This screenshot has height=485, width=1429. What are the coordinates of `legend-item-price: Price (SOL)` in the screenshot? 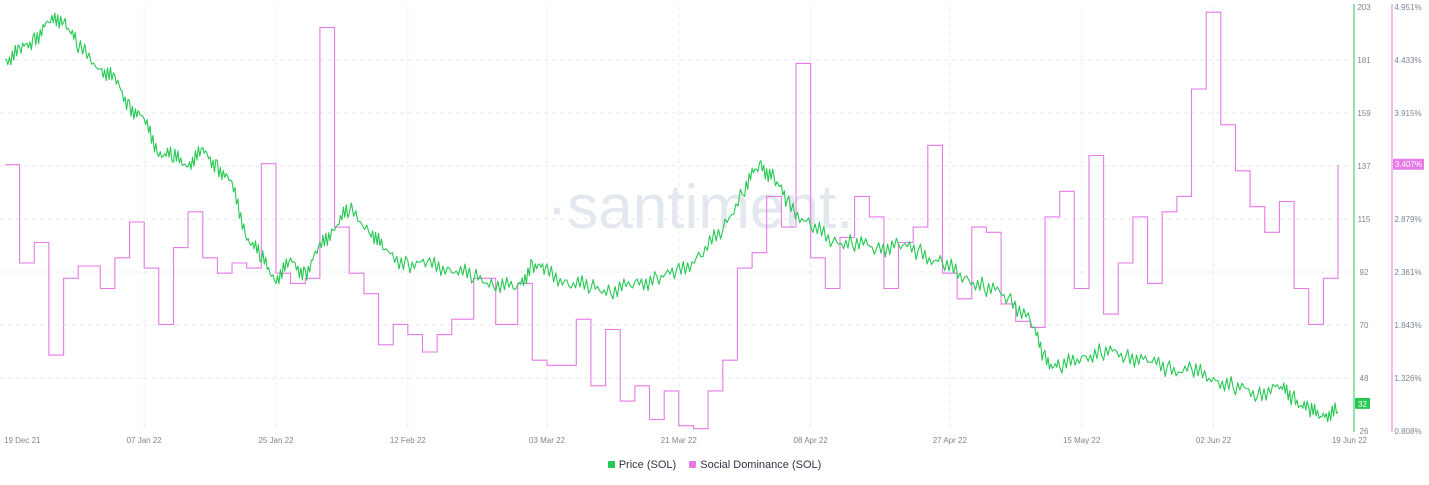 It's located at (642, 465).